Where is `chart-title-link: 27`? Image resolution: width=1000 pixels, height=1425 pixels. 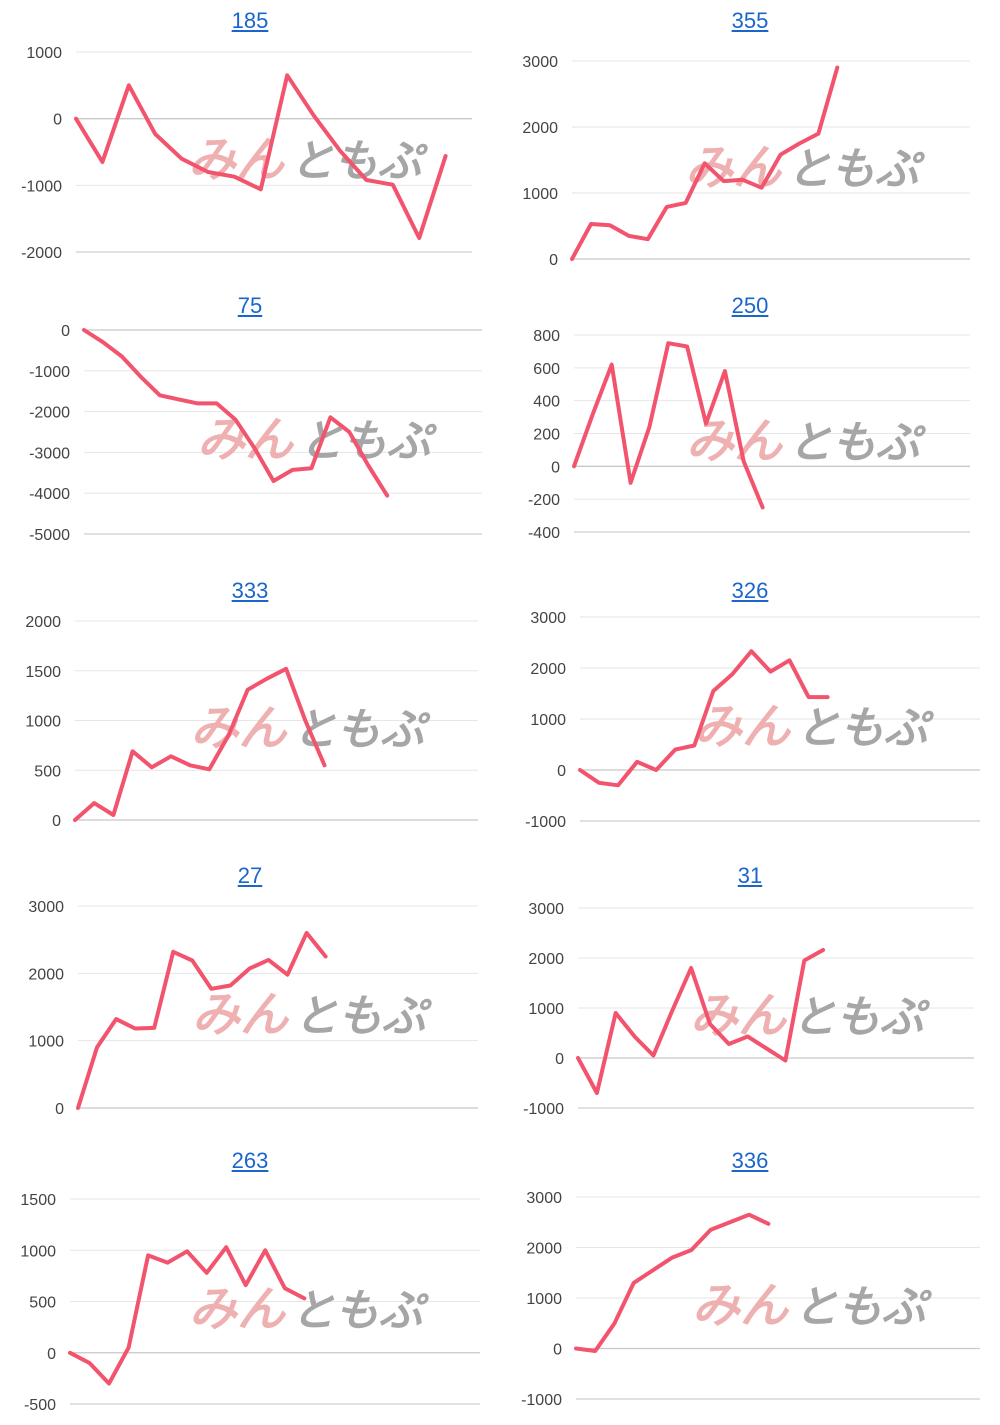
chart-title-link: 27 is located at coordinates (250, 875).